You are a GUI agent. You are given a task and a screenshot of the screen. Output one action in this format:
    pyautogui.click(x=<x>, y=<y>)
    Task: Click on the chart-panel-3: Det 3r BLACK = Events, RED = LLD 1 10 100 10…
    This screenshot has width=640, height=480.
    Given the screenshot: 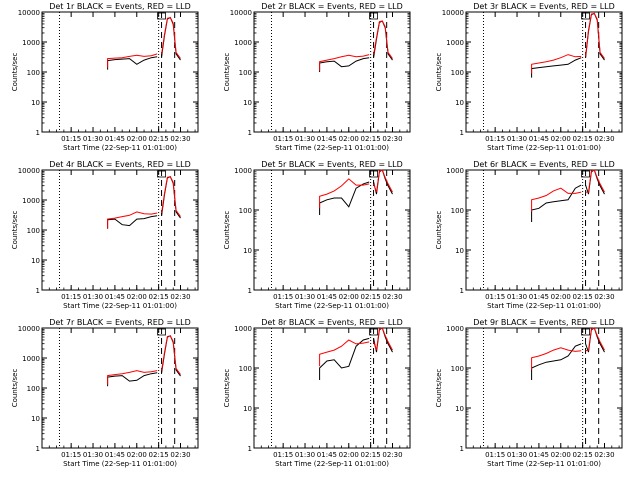 What is the action you would take?
    pyautogui.click(x=529, y=77)
    